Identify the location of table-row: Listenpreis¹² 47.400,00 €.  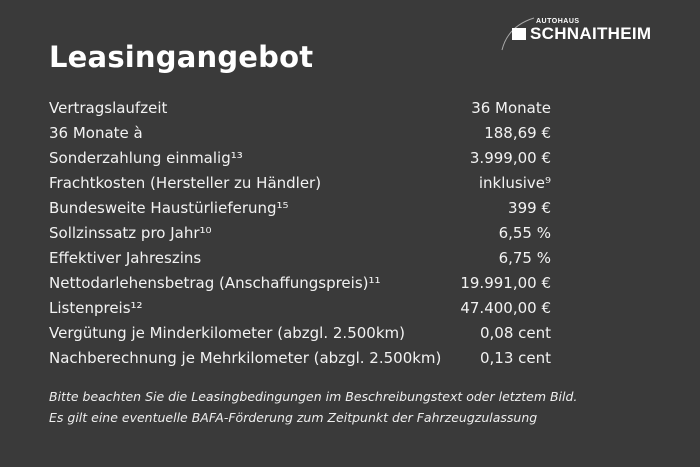
(300, 308).